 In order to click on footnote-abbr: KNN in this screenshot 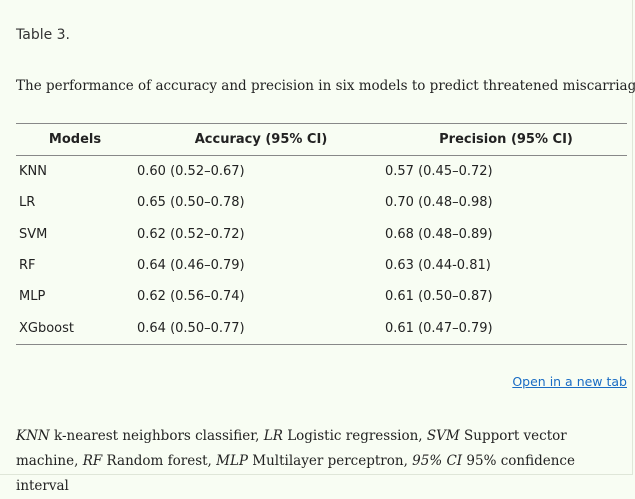, I will do `click(33, 436)`.